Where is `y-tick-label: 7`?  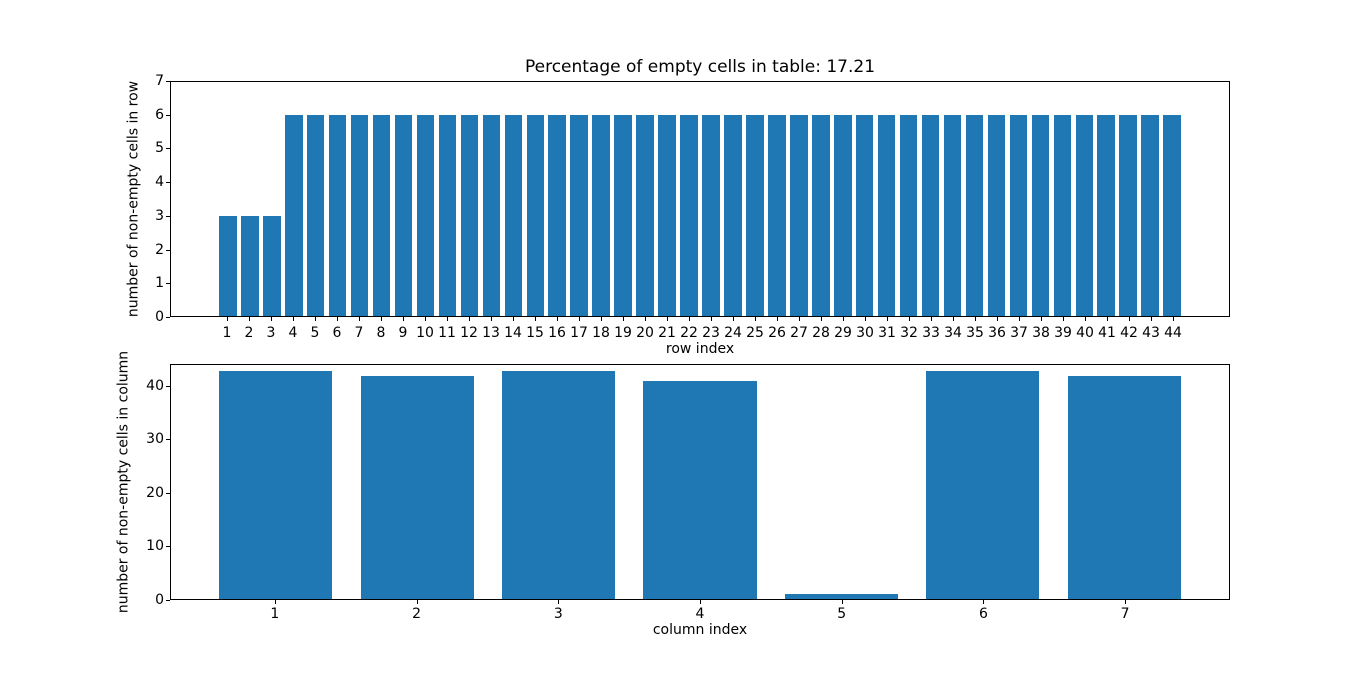
y-tick-label: 7 is located at coordinates (159, 81).